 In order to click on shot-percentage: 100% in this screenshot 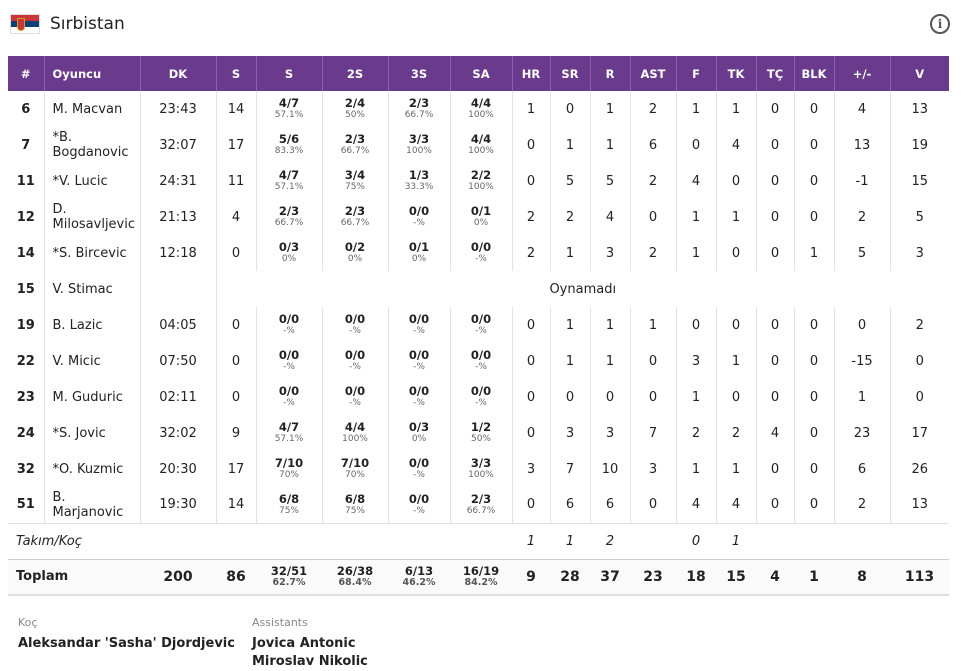, I will do `click(481, 150)`.